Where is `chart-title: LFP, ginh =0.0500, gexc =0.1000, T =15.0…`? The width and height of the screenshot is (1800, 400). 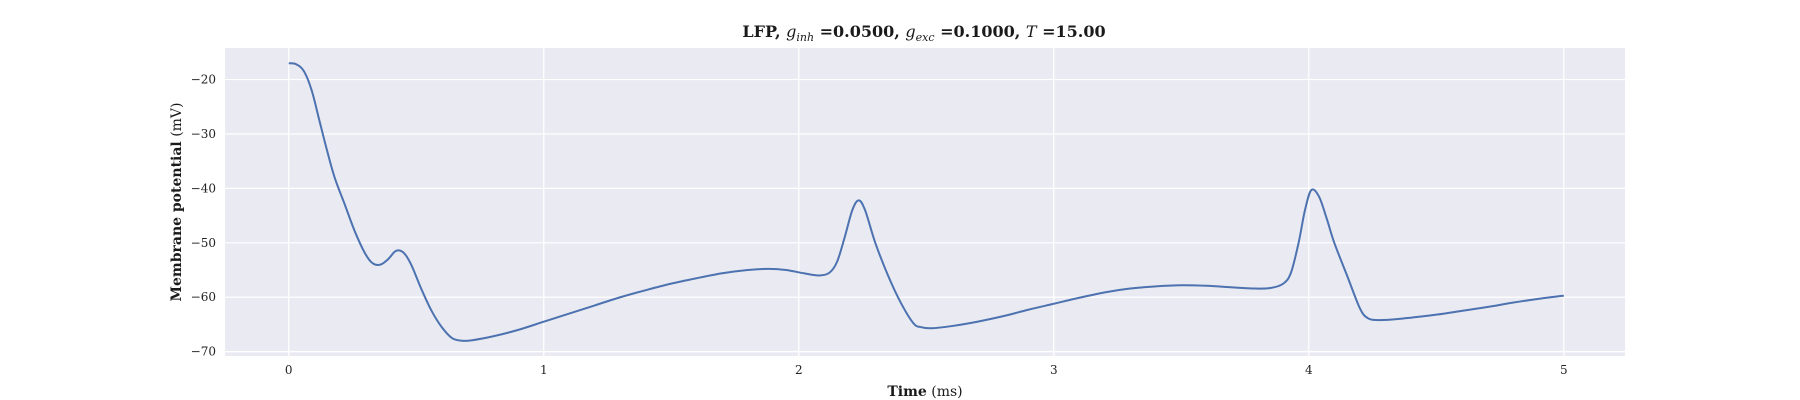
chart-title: LFP, ginh =0.0500, gexc =0.1000, T =15.0… is located at coordinates (923, 33).